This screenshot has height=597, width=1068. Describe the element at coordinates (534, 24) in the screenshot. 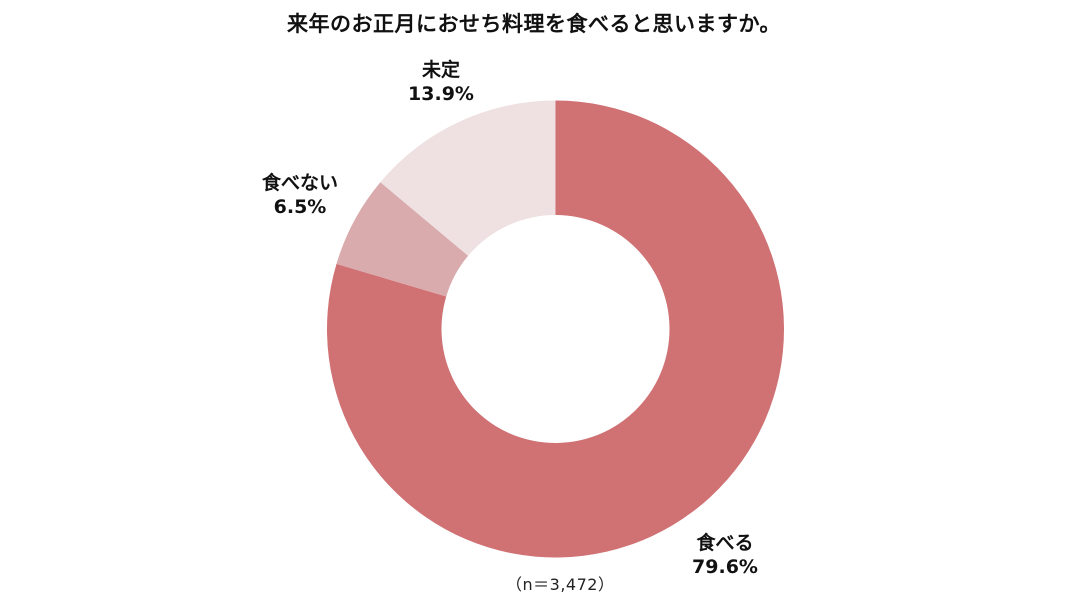

I see `chart-title: 来年のお正月におせち料理を食べると思いますか。` at that location.